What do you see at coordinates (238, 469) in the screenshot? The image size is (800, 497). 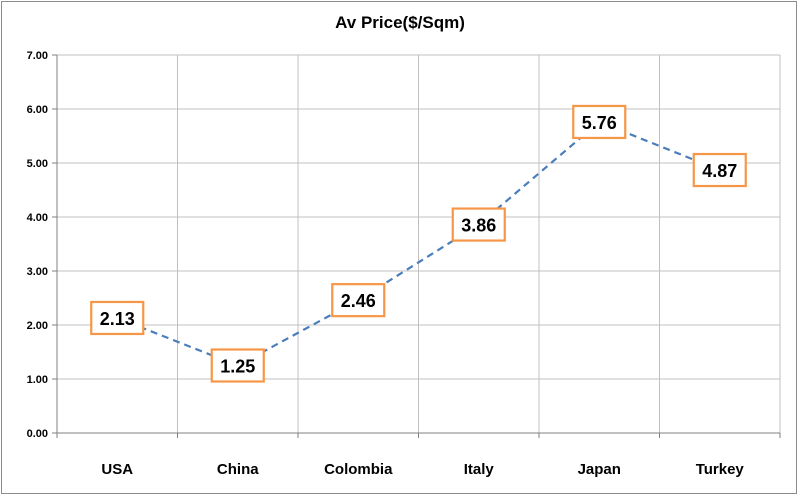 I see `x-tick-label: China` at bounding box center [238, 469].